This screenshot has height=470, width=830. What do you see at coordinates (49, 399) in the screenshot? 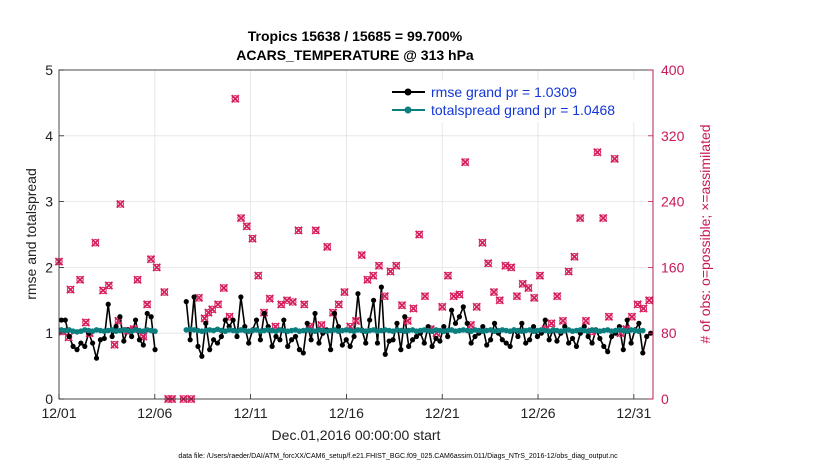
I see `y-tick-label-left: 0` at bounding box center [49, 399].